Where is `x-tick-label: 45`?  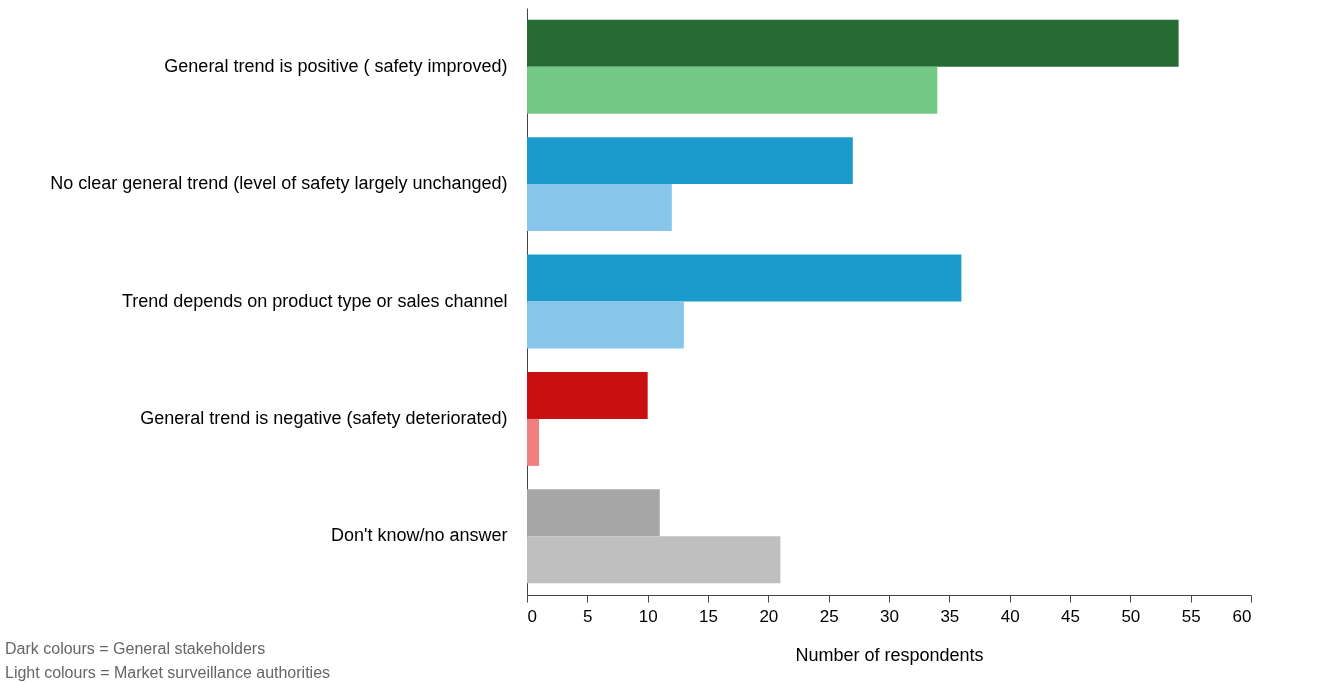 x-tick-label: 45 is located at coordinates (1070, 616).